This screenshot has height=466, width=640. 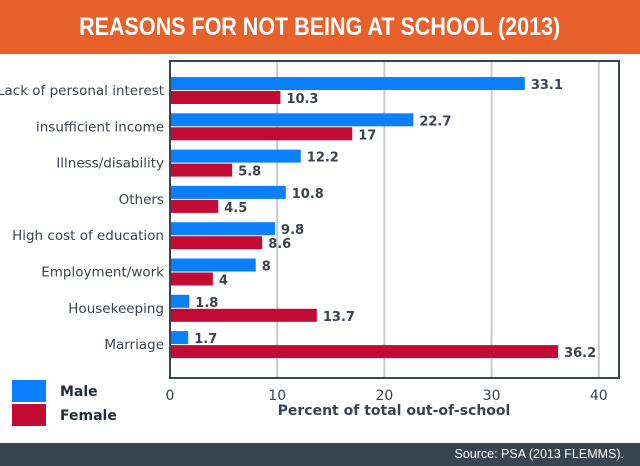 I want to click on category-label-5: Employment/work, so click(x=102, y=273).